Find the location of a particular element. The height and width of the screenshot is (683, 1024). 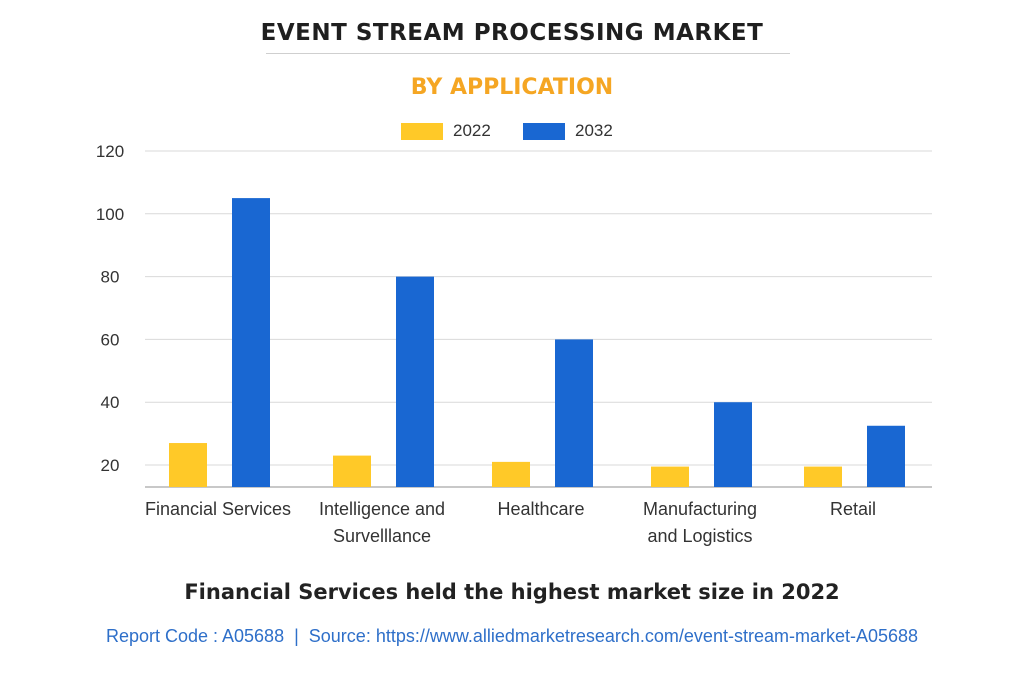

x-tick-label-2: Healthcare is located at coordinates (540, 509).